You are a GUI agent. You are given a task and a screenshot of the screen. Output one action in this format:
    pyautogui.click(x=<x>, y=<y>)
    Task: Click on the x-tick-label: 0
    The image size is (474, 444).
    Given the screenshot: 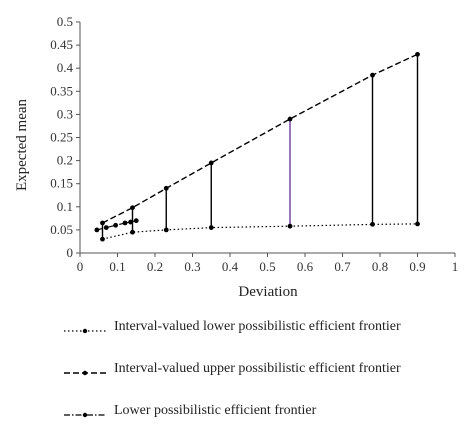 What is the action you would take?
    pyautogui.click(x=80, y=266)
    